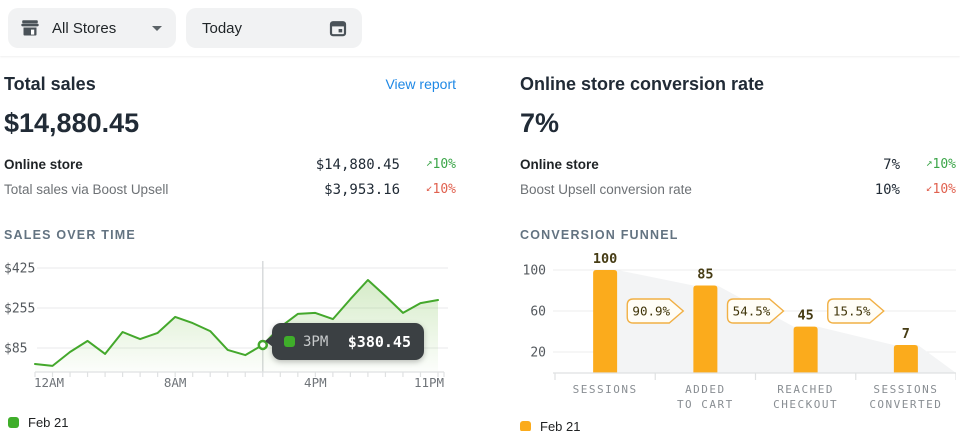  I want to click on x-axis-label: 12AM, so click(49, 382).